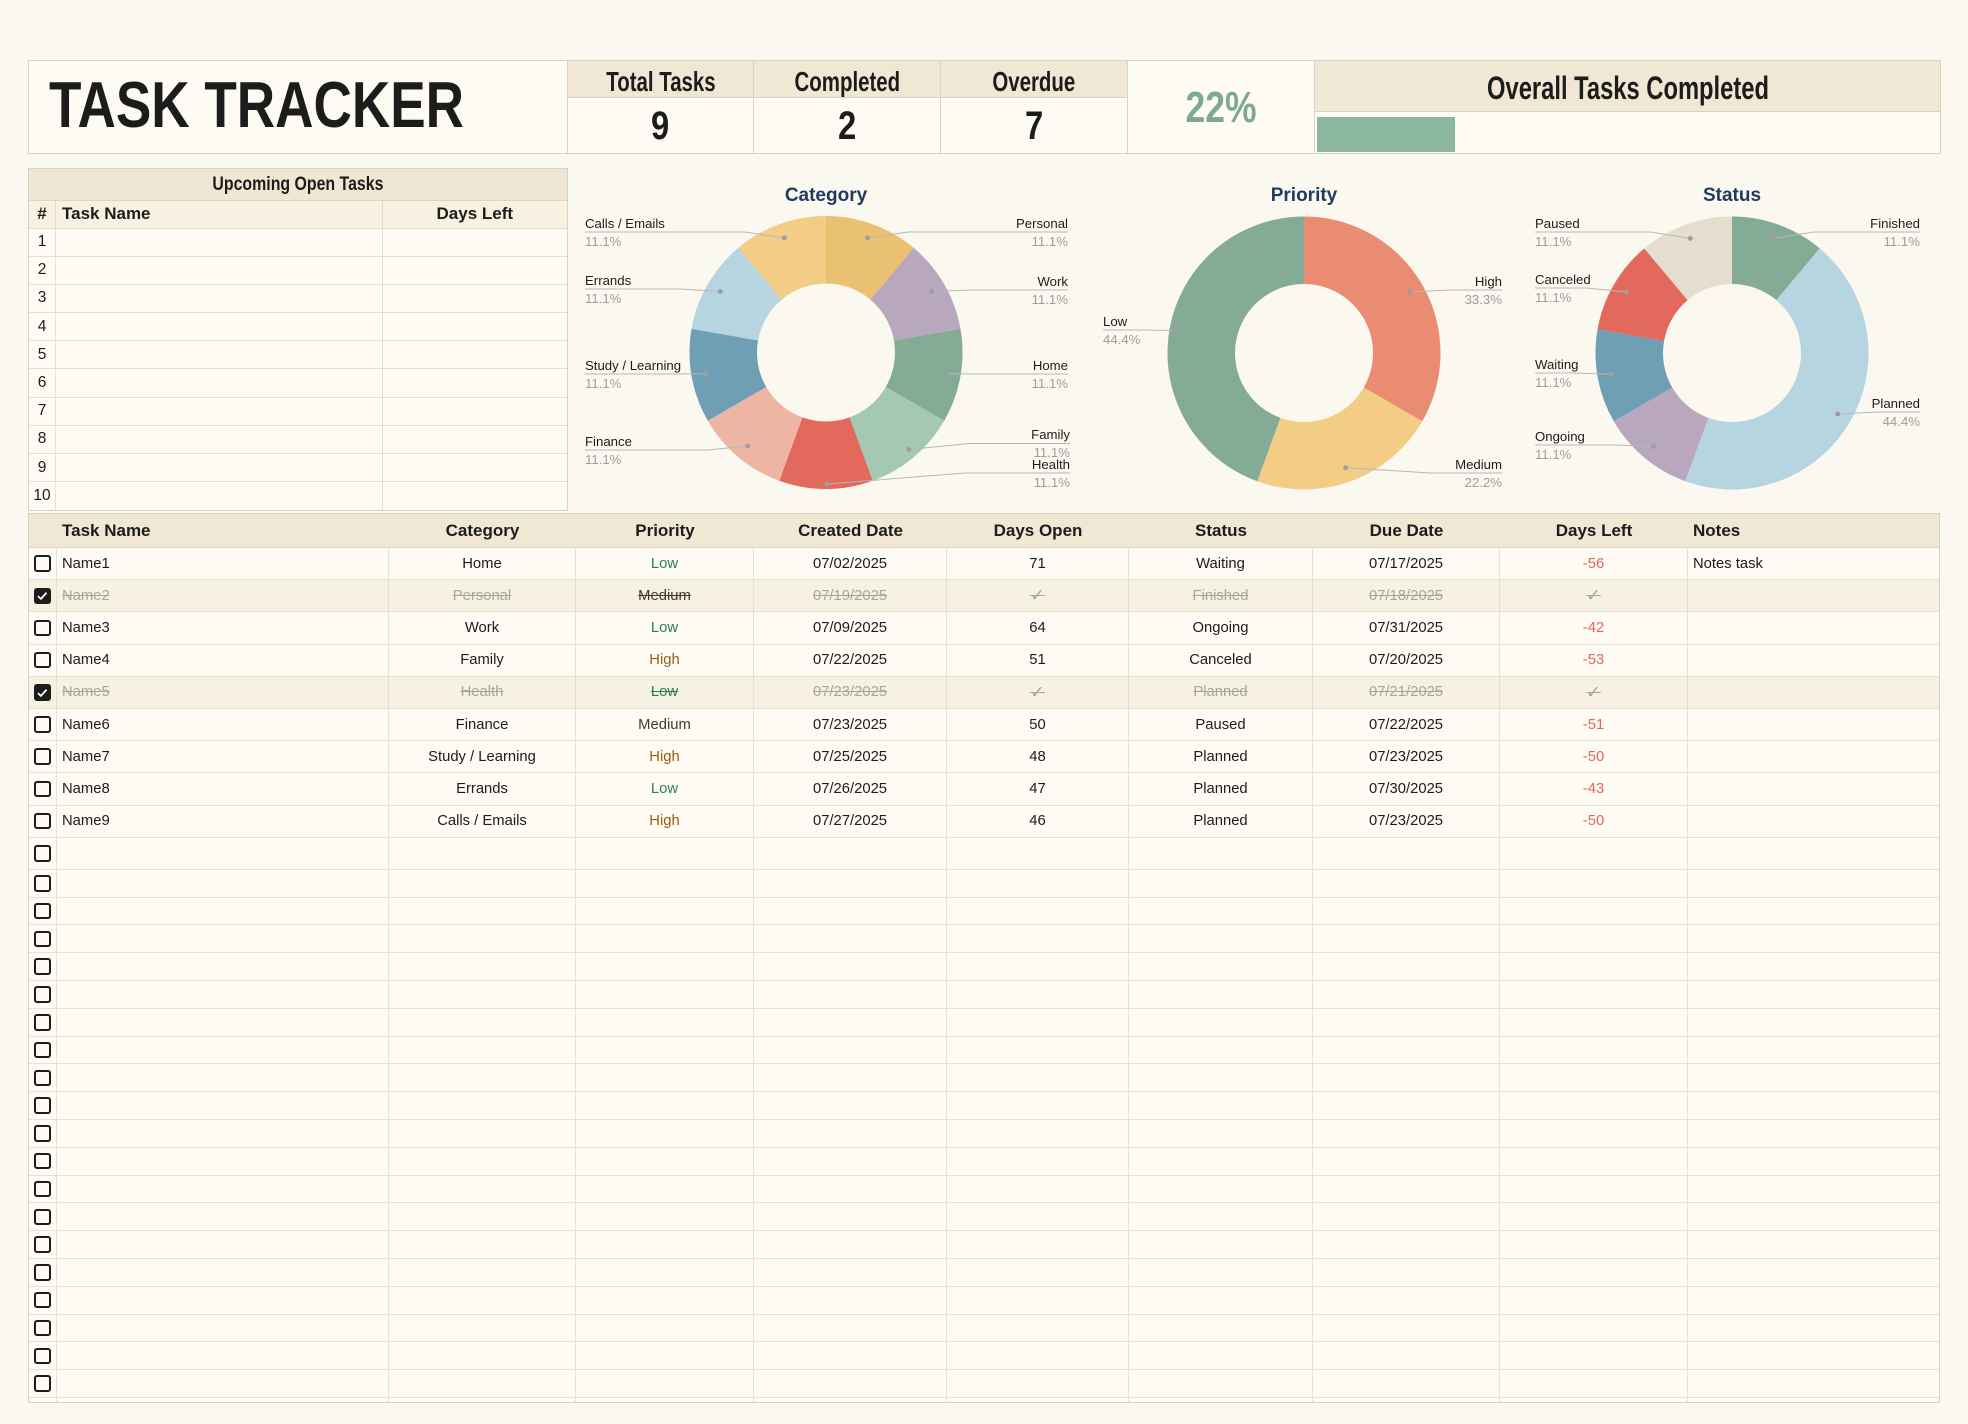 The height and width of the screenshot is (1424, 1968). What do you see at coordinates (1050, 434) in the screenshot?
I see `svg-text: Family` at bounding box center [1050, 434].